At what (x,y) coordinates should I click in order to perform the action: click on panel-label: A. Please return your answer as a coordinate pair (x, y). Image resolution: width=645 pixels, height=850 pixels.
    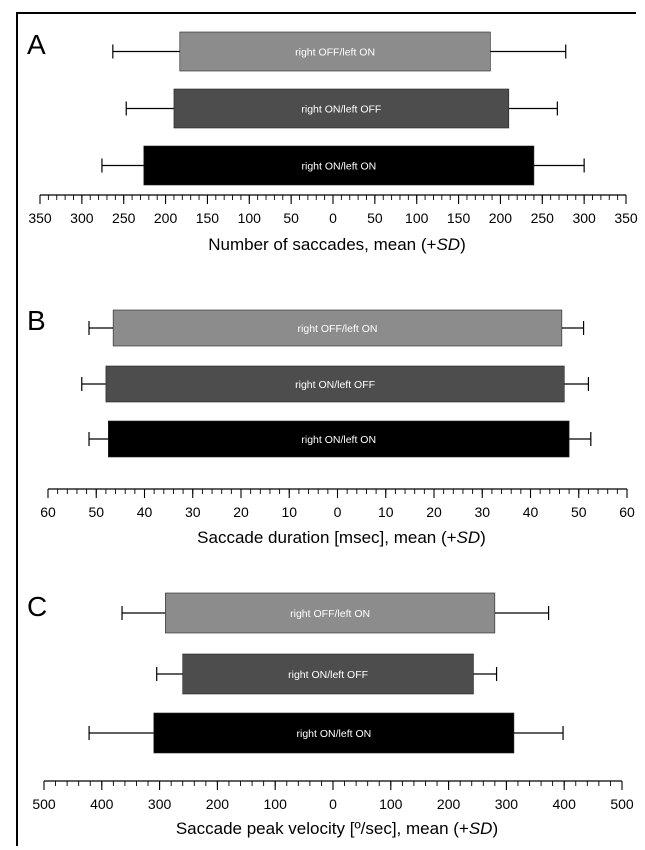
    Looking at the image, I should click on (36, 44).